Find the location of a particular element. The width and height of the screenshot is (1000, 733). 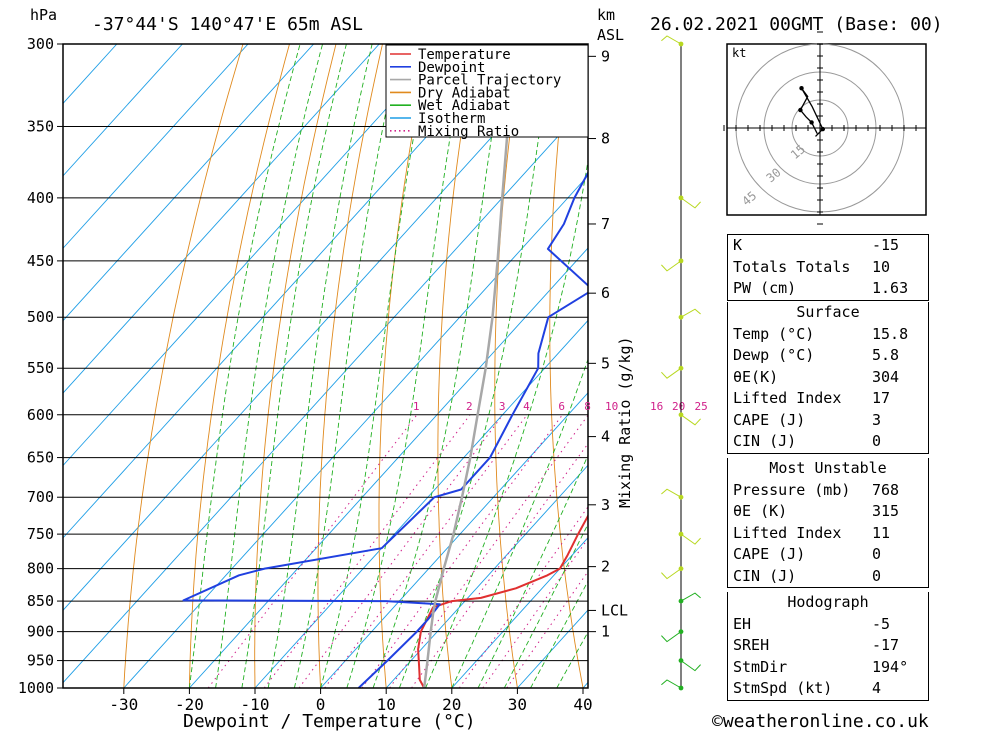

hodograph-stat-value: 194° is located at coordinates (890, 666).